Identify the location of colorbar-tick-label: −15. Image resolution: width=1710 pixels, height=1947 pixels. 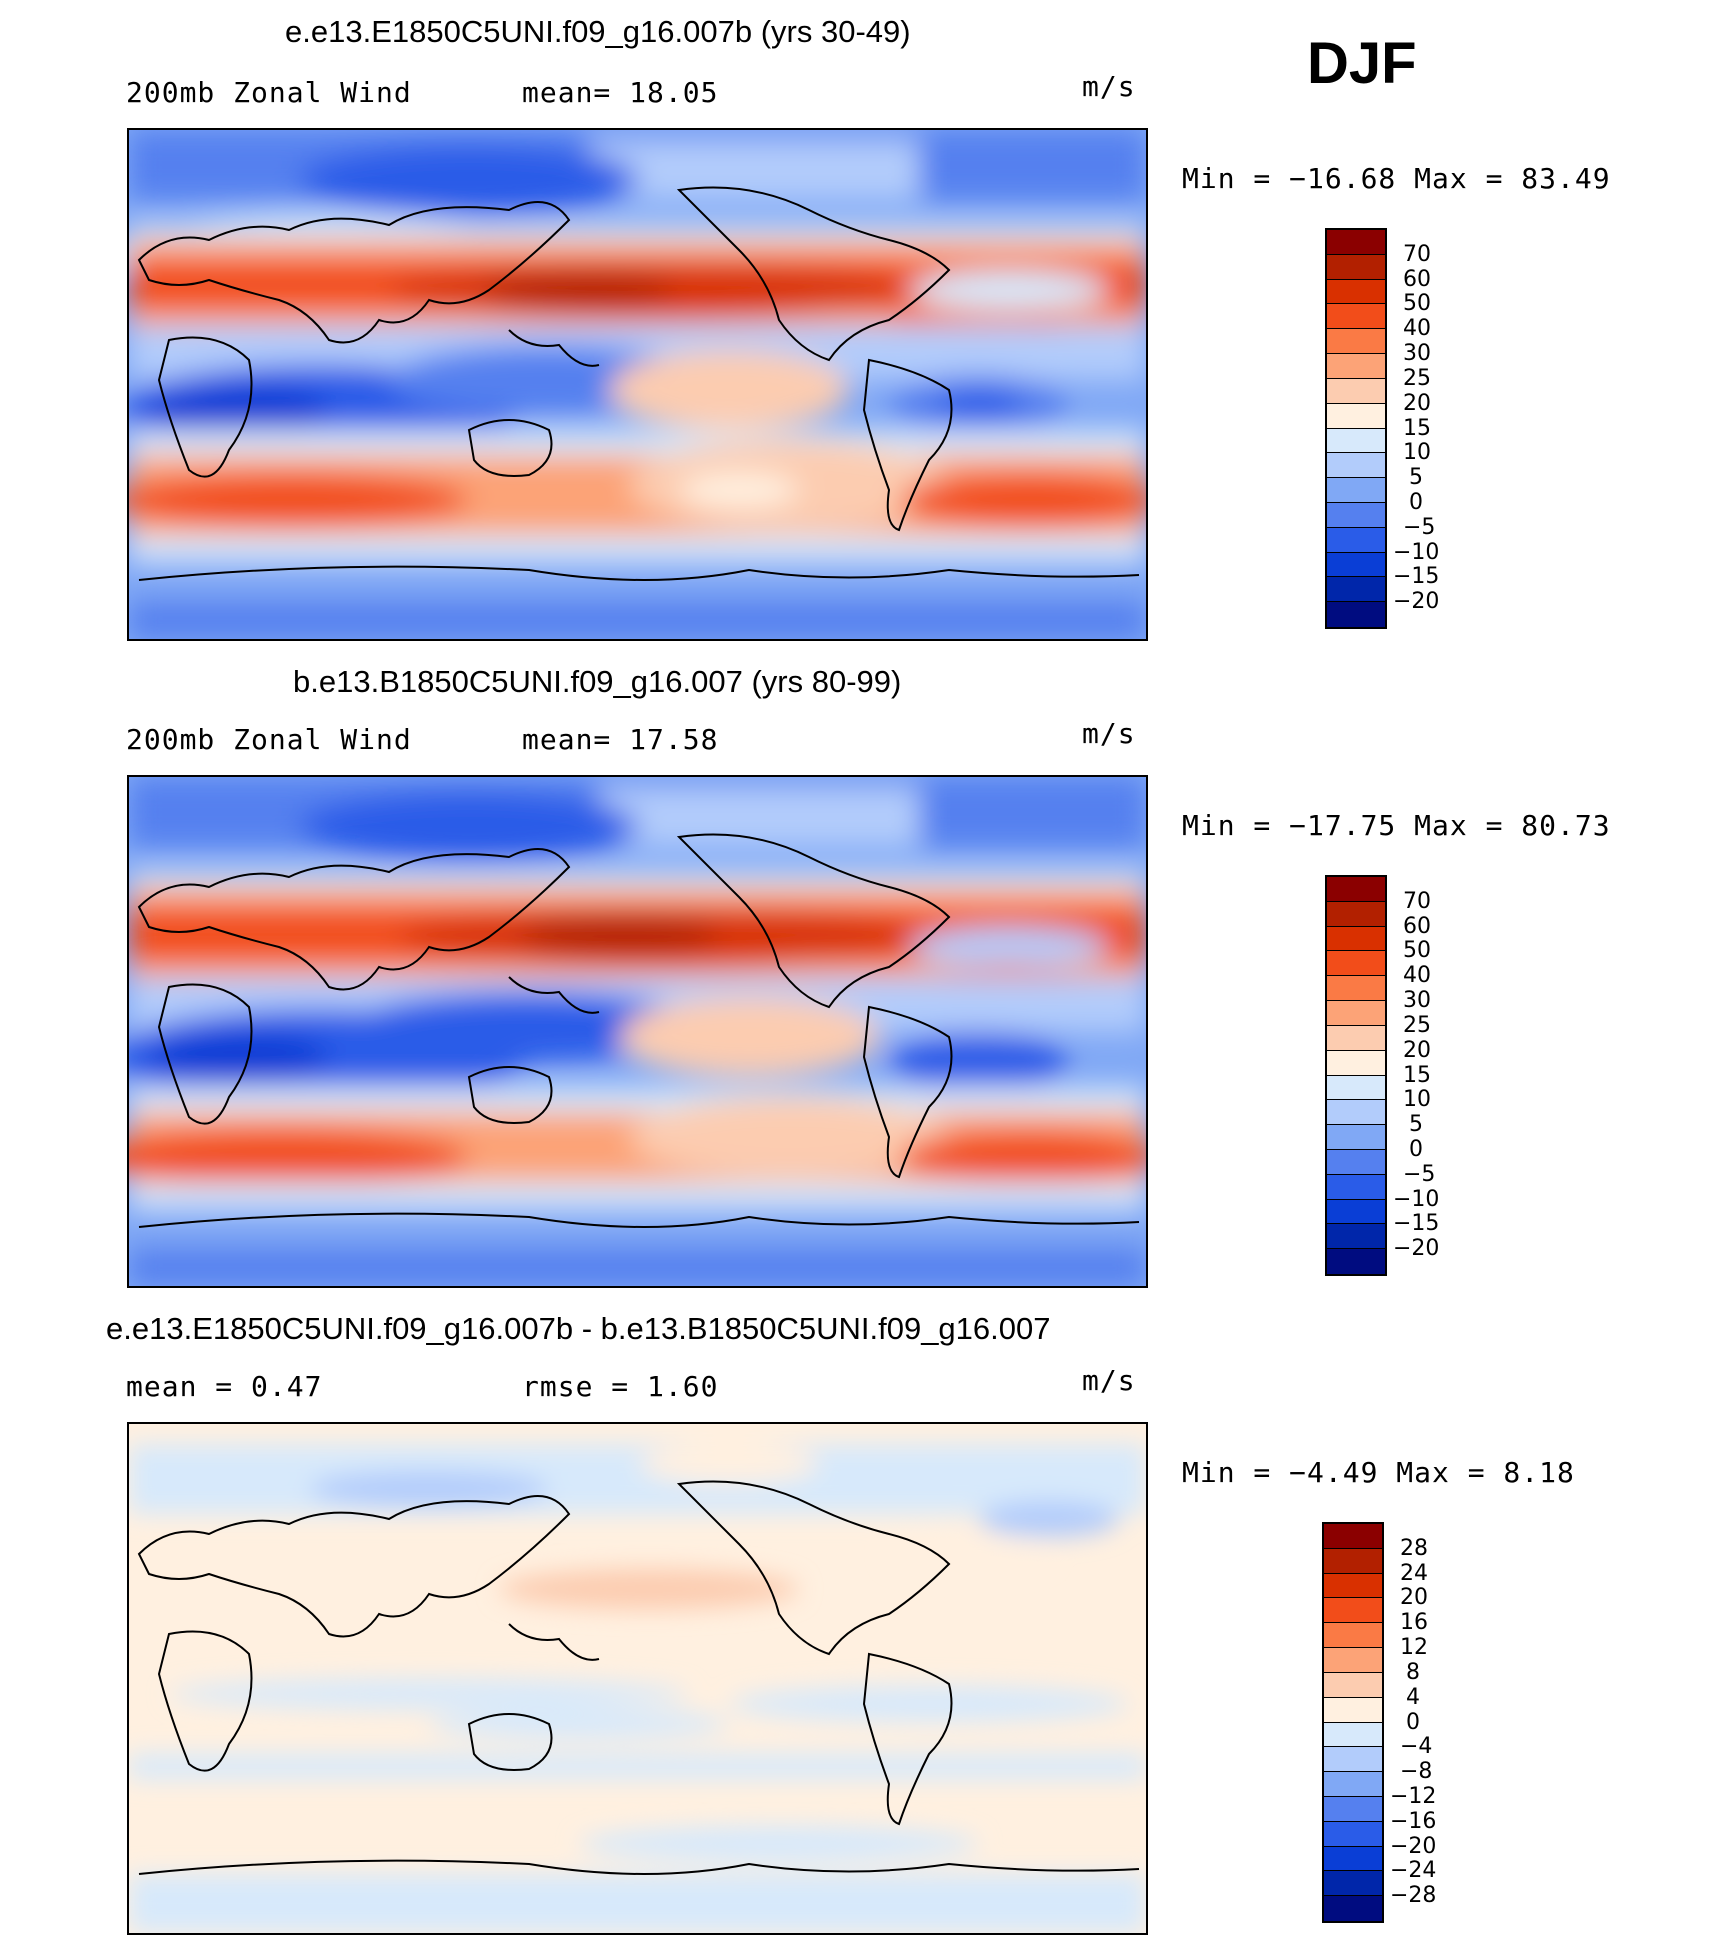
(1416, 577).